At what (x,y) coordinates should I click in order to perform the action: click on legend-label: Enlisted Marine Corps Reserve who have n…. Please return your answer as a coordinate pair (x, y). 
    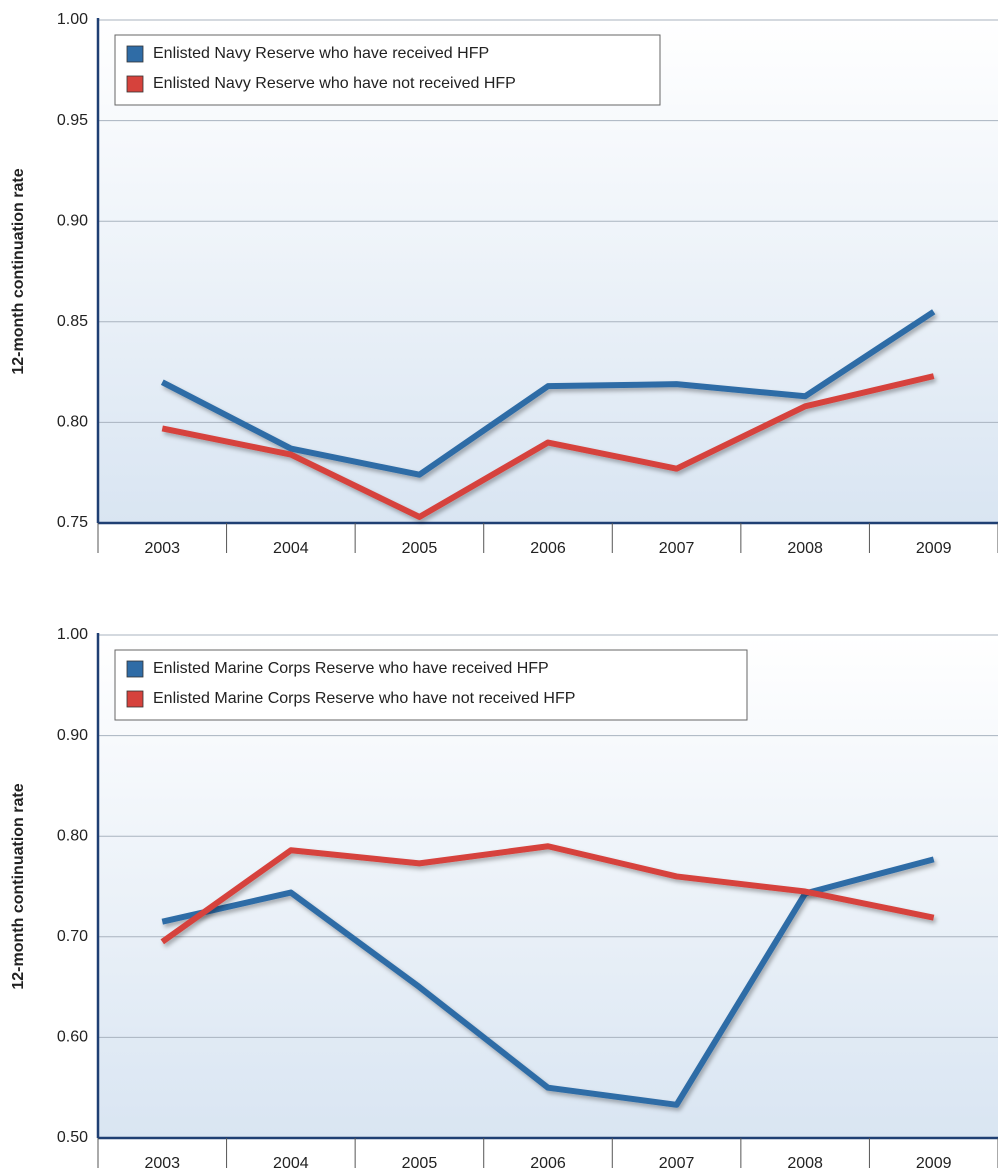
    Looking at the image, I should click on (364, 698).